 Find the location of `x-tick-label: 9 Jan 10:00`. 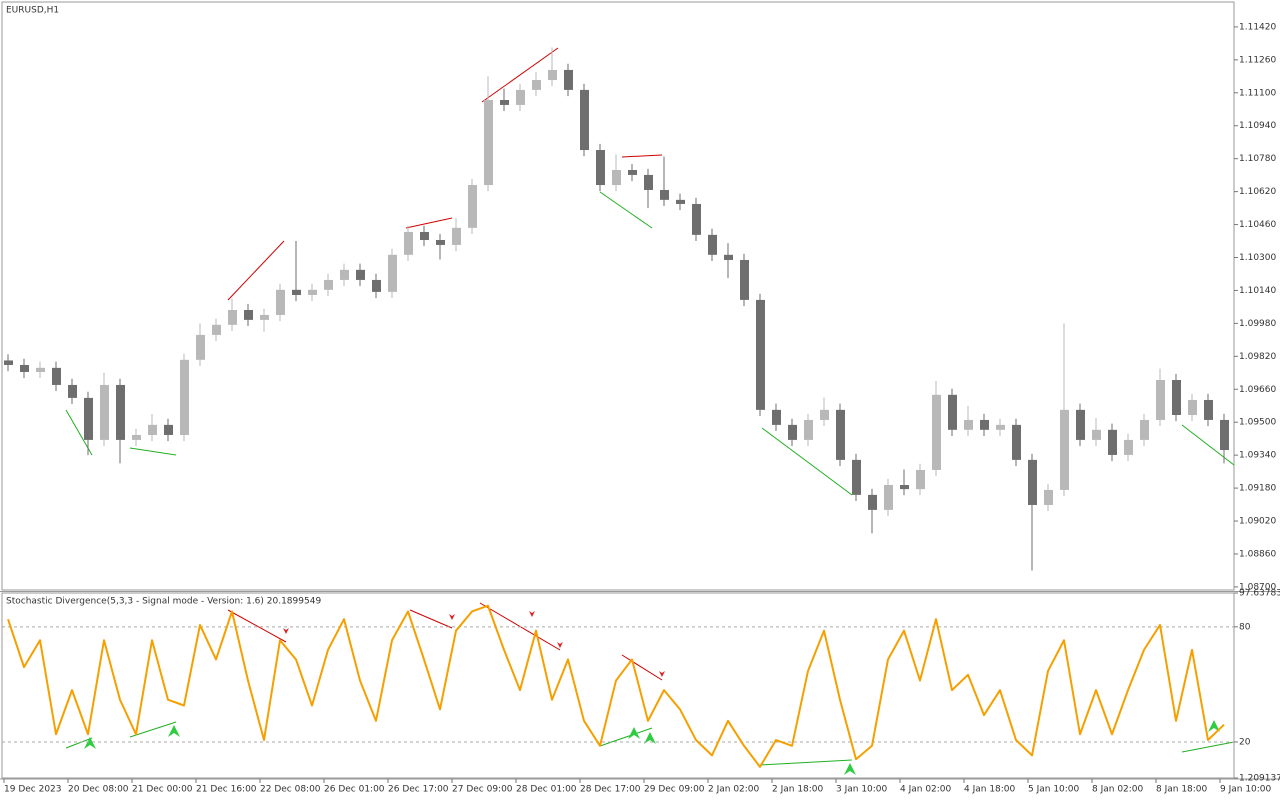

x-tick-label: 9 Jan 10:00 is located at coordinates (1246, 790).